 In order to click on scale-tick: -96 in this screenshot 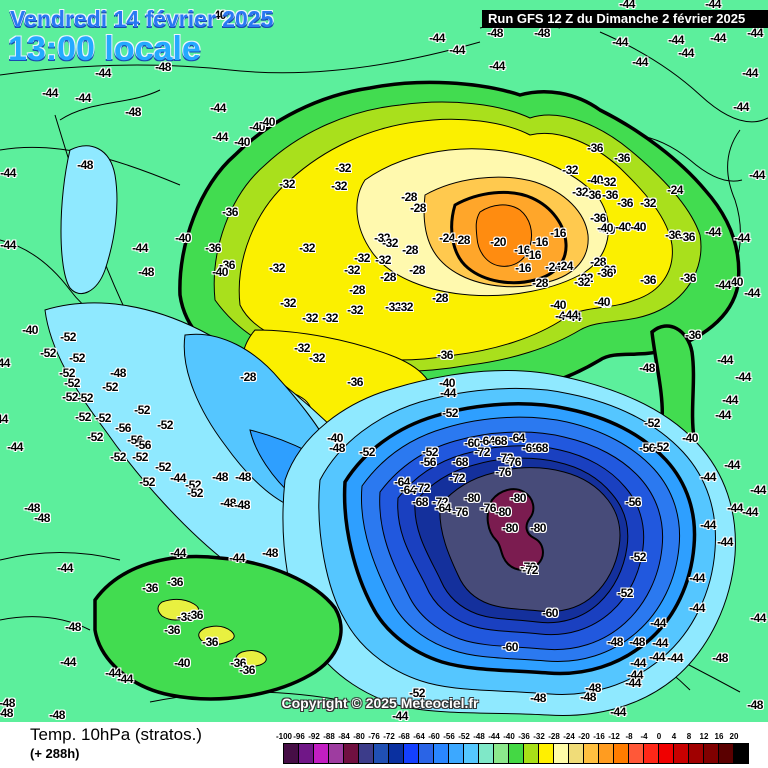, I will do `click(299, 736)`.